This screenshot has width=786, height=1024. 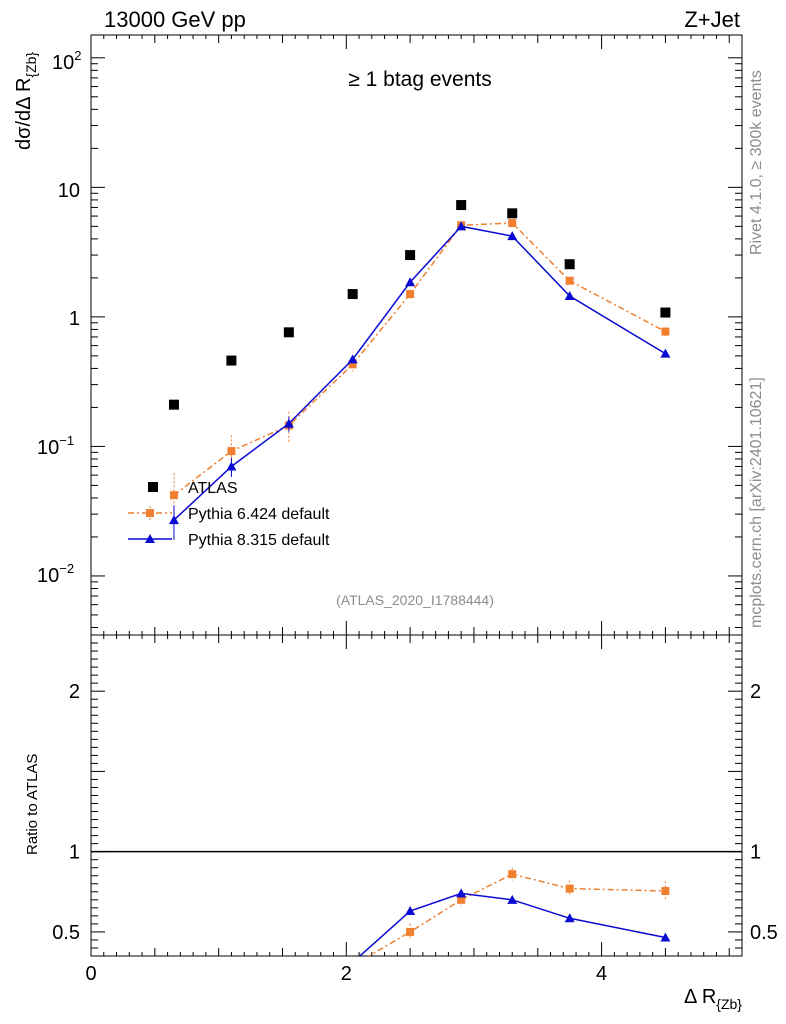 What do you see at coordinates (713, 999) in the screenshot?
I see `xlabel: Δ R{Zb}` at bounding box center [713, 999].